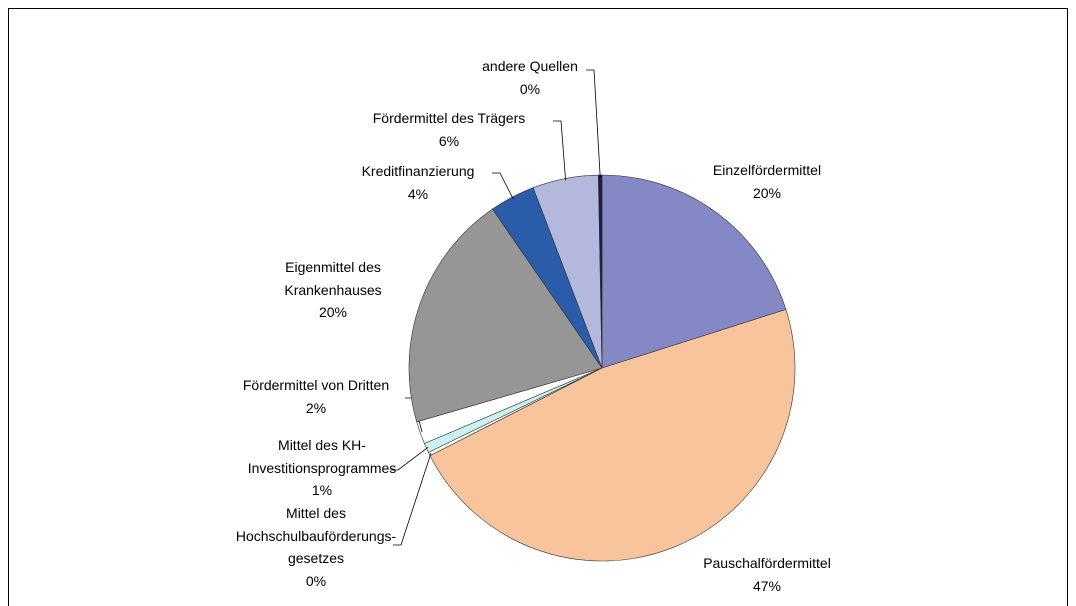 The image size is (1076, 606). What do you see at coordinates (418, 171) in the screenshot?
I see `category-label: Kreditfinanzierung` at bounding box center [418, 171].